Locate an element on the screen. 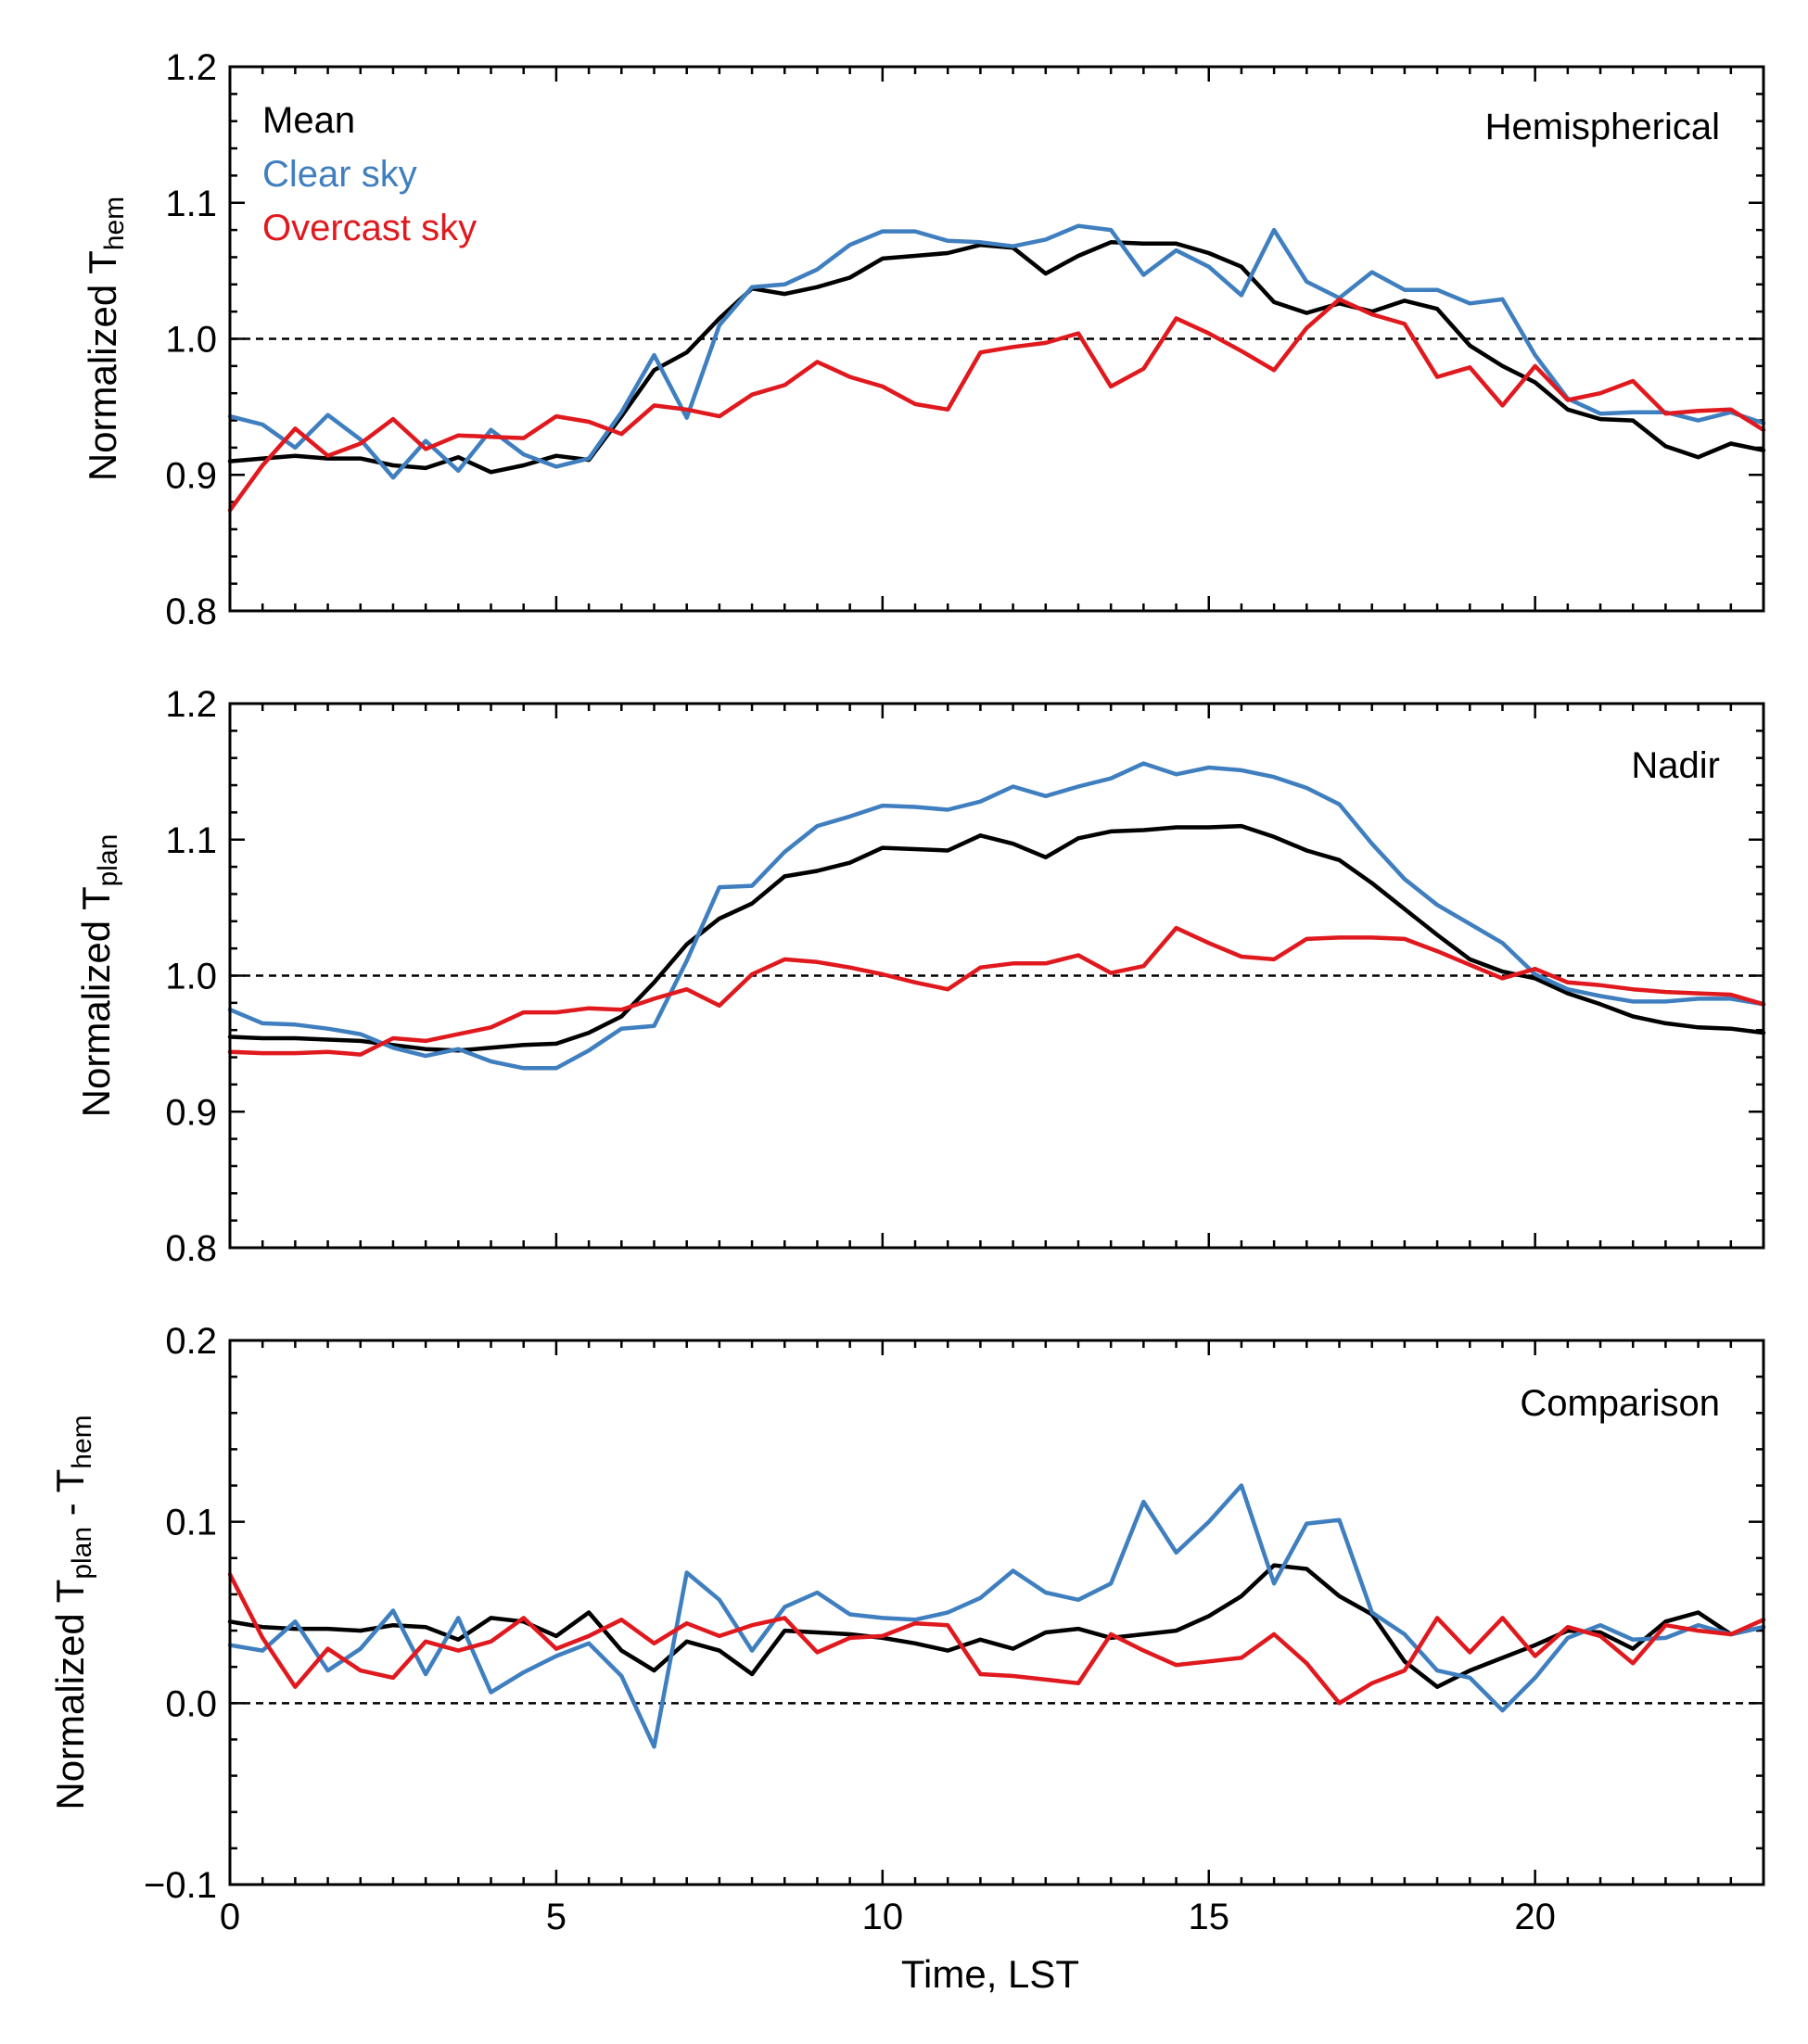 The height and width of the screenshot is (2044, 1808). x-tick-label: 15 is located at coordinates (1208, 1917).